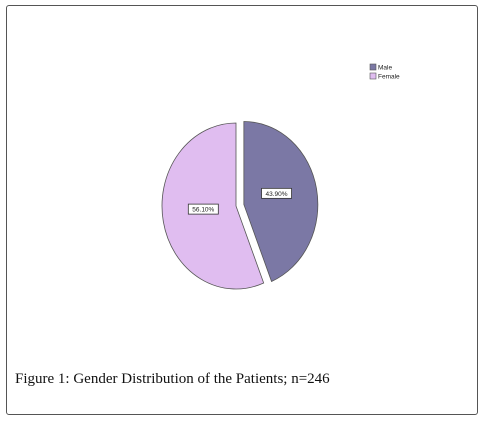 The height and width of the screenshot is (425, 489). Describe the element at coordinates (373, 76) in the screenshot. I see `legend-swatch-female` at that location.